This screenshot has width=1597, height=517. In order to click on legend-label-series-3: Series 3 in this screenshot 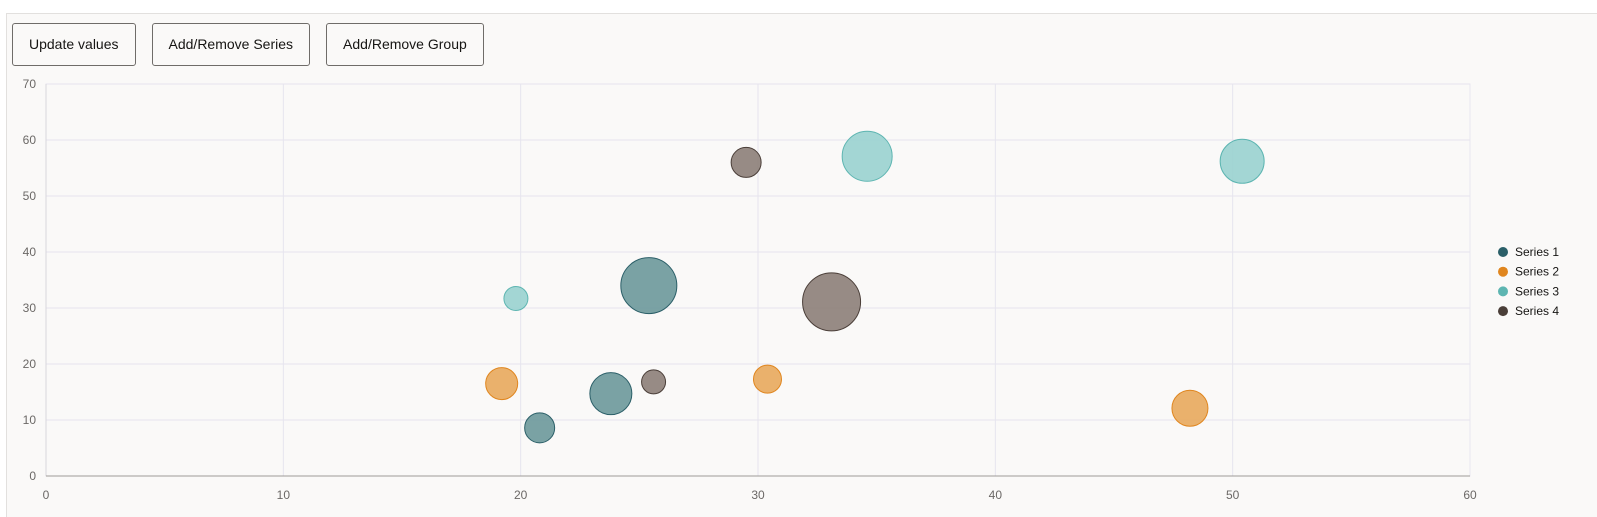, I will do `click(1537, 291)`.